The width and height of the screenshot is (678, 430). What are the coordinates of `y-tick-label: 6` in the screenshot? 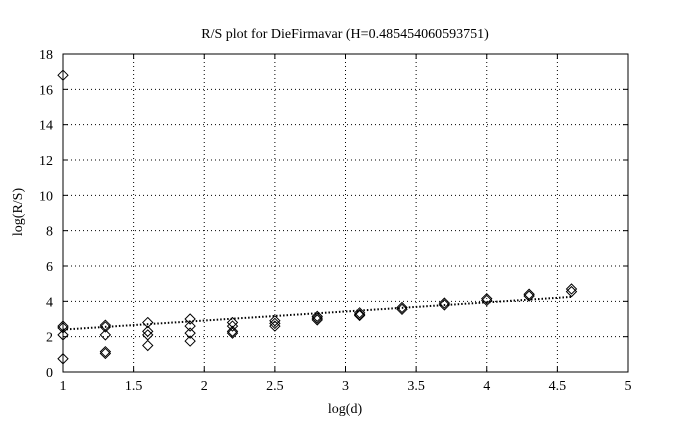 It's located at (49, 267).